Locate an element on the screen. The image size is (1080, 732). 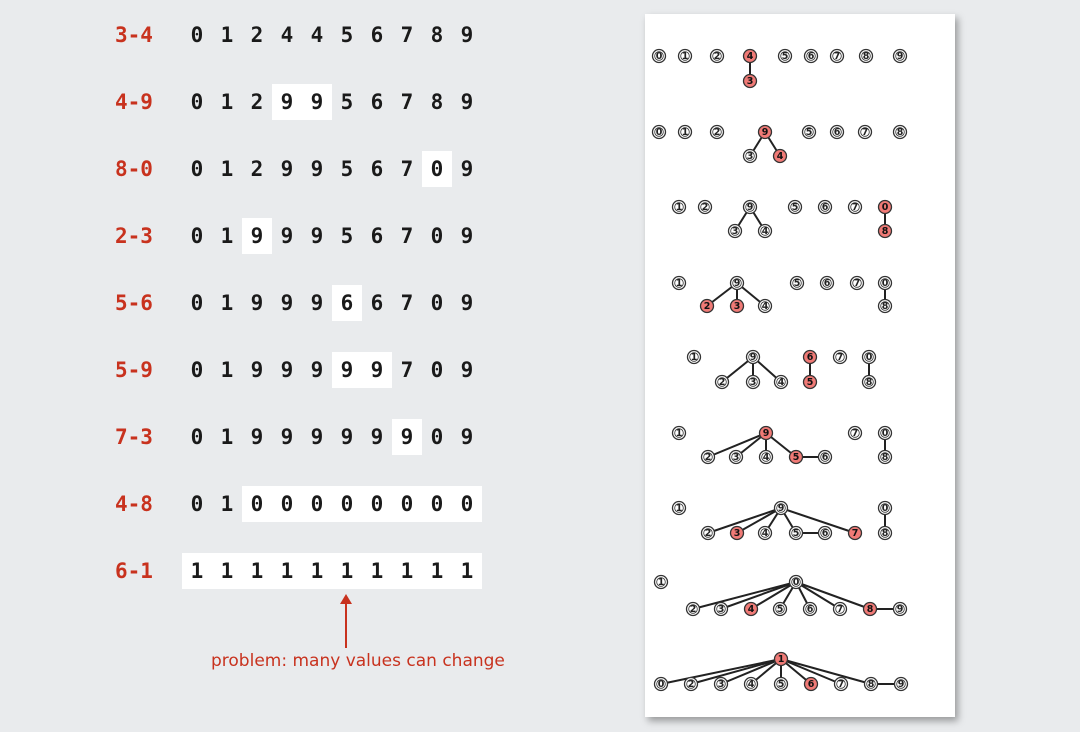
tree-node: 6 is located at coordinates (825, 207).